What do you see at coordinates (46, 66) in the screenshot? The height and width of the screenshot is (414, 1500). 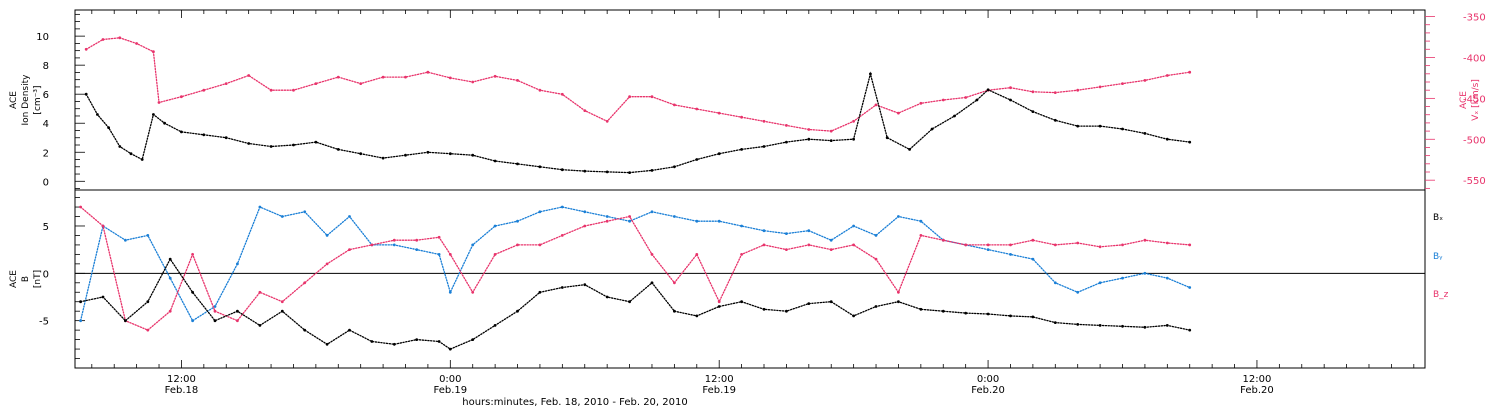 I see `y-tick-label: 8` at bounding box center [46, 66].